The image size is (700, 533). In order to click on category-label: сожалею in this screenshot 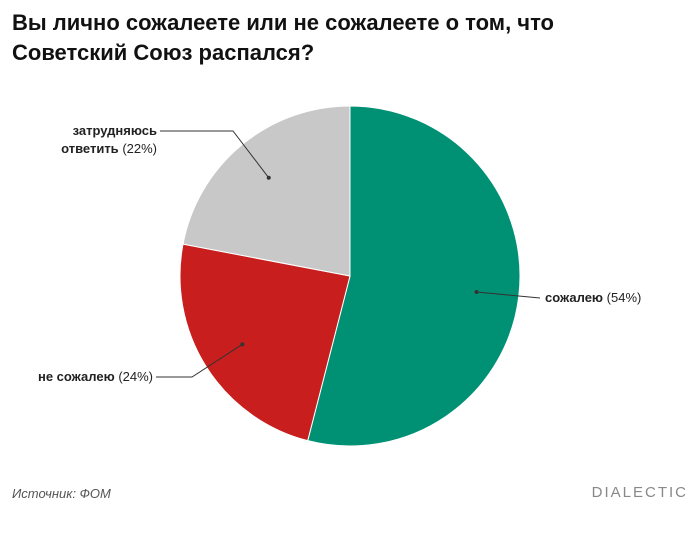, I will do `click(574, 297)`.